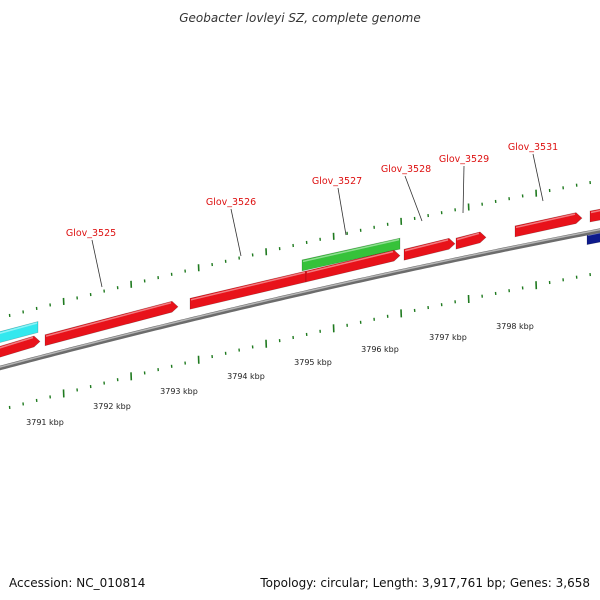 Image resolution: width=600 pixels, height=600 pixels. I want to click on gene-arrow-green-highlight, so click(351, 250).